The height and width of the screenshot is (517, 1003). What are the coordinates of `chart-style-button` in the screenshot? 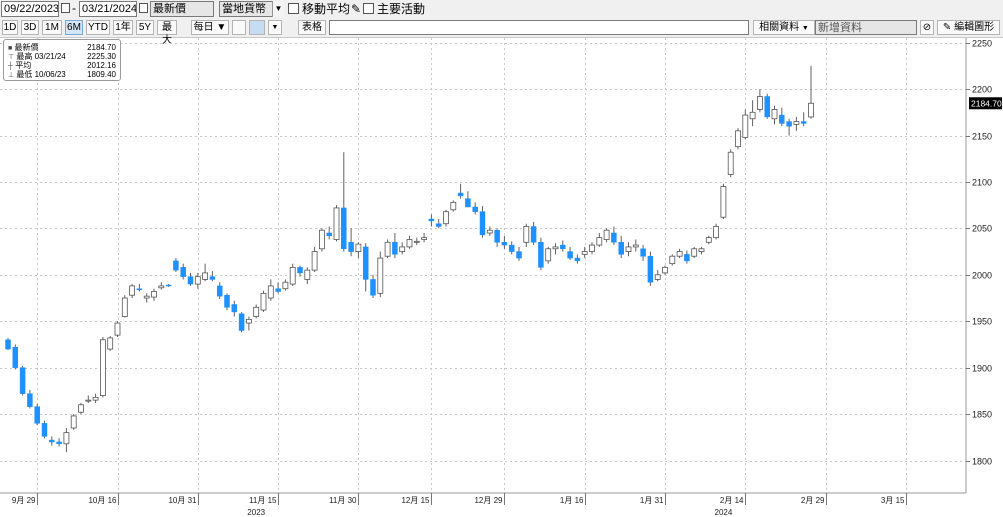 It's located at (257, 27).